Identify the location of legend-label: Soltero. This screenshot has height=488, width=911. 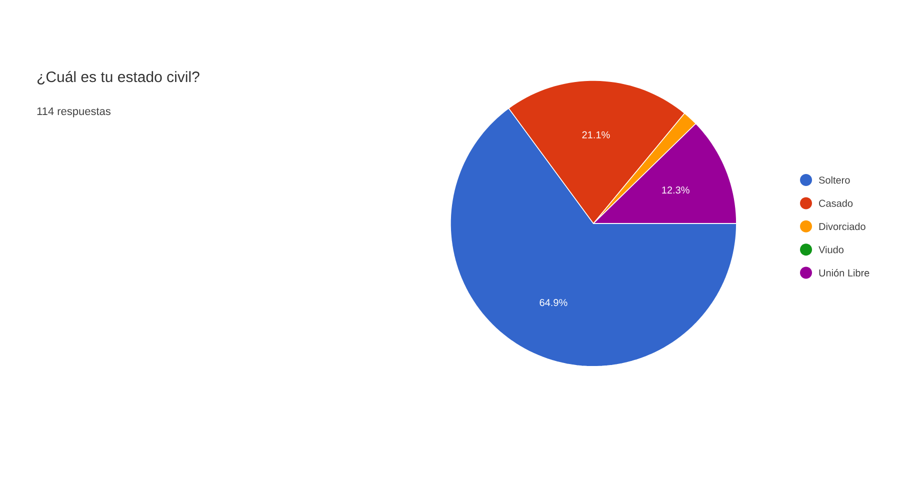
(834, 180).